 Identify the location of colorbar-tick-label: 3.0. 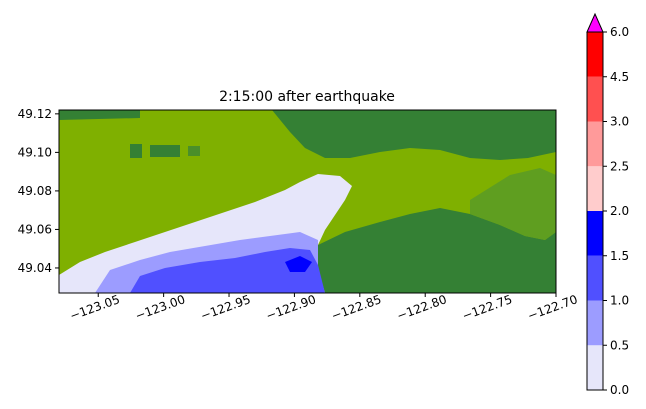
(619, 122).